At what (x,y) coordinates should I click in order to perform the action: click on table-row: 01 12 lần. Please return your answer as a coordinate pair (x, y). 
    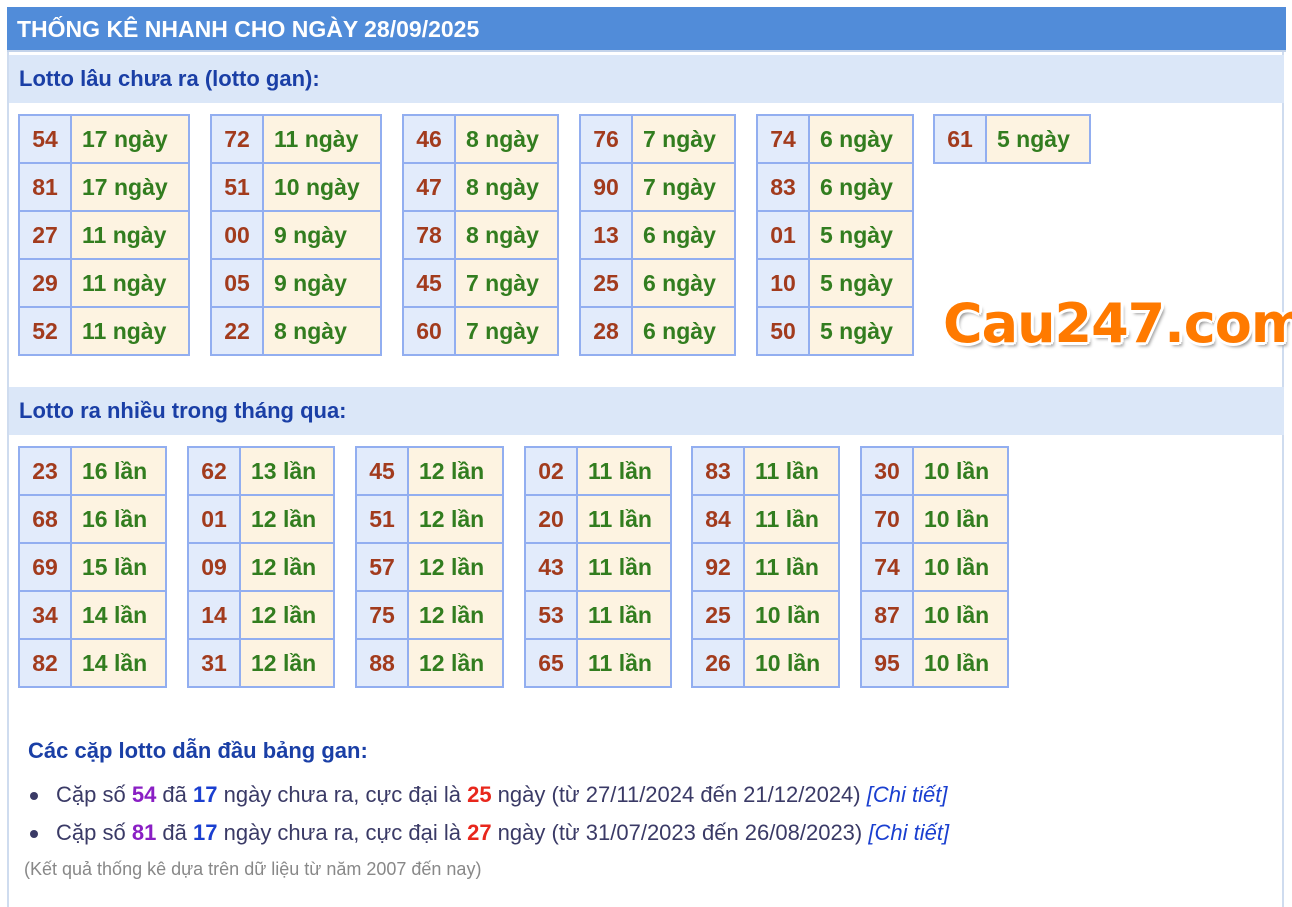
    Looking at the image, I should click on (261, 519).